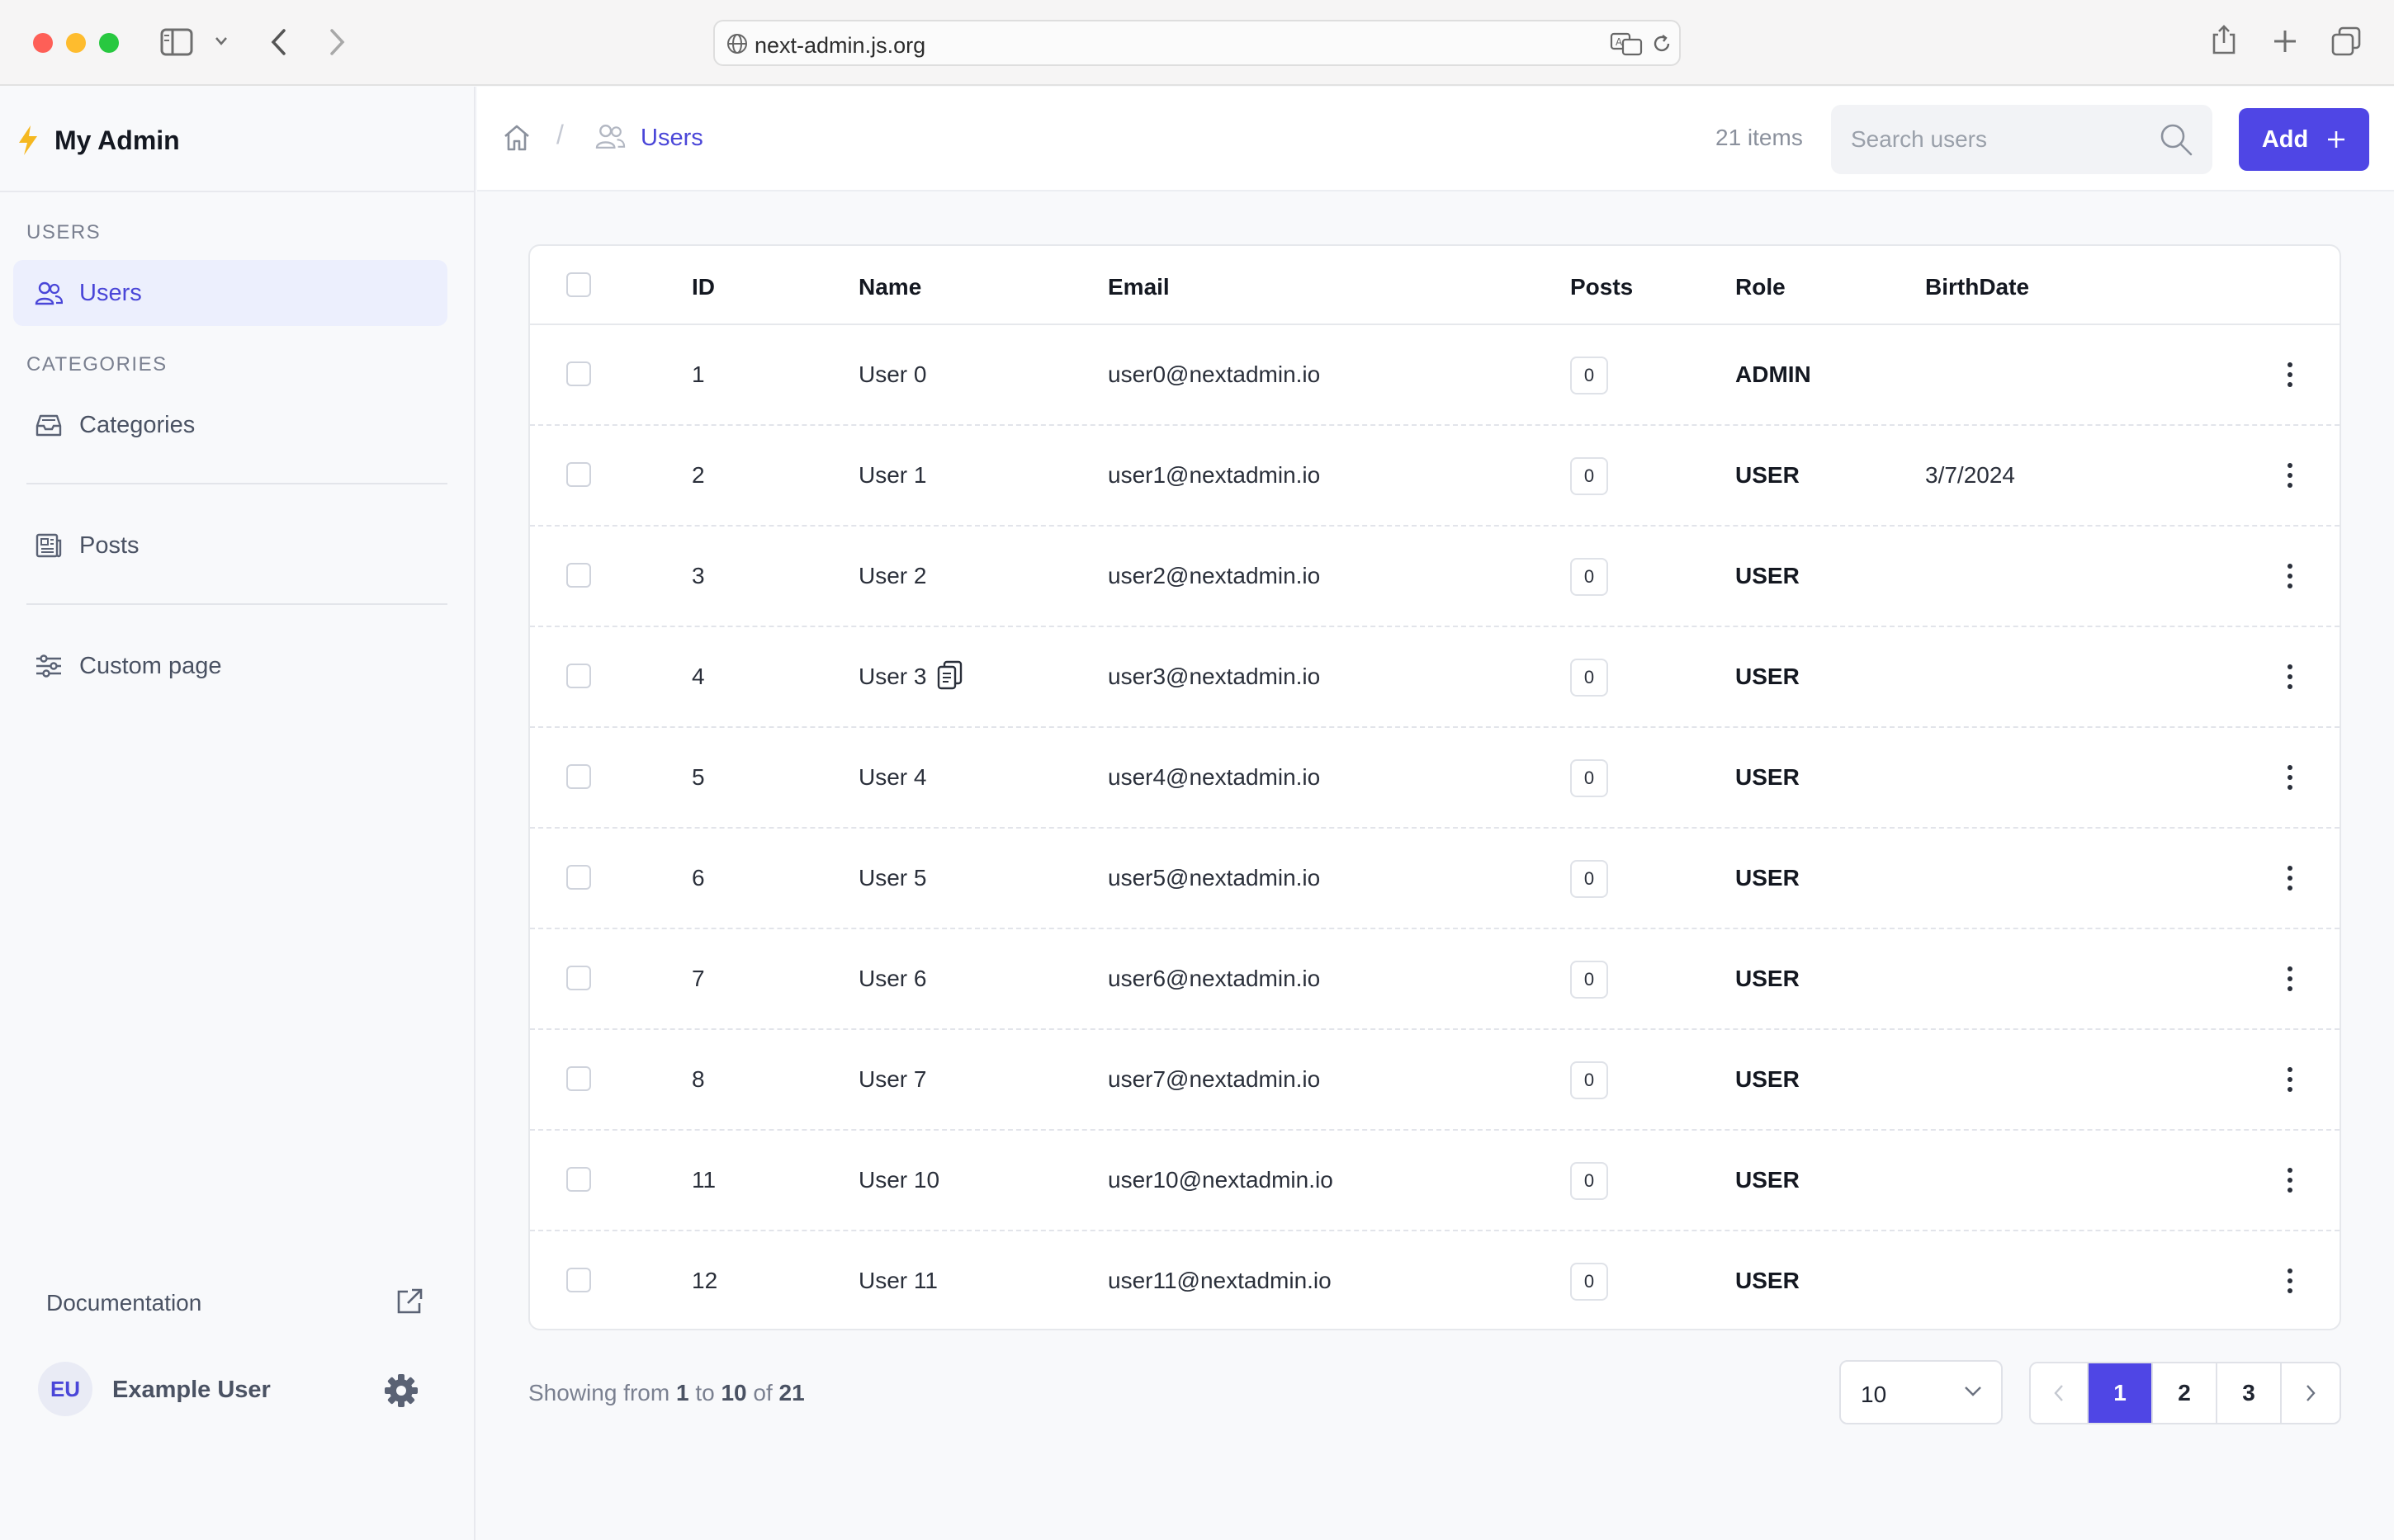 The image size is (2394, 1540). What do you see at coordinates (65, 1389) in the screenshot?
I see `avatar: EU` at bounding box center [65, 1389].